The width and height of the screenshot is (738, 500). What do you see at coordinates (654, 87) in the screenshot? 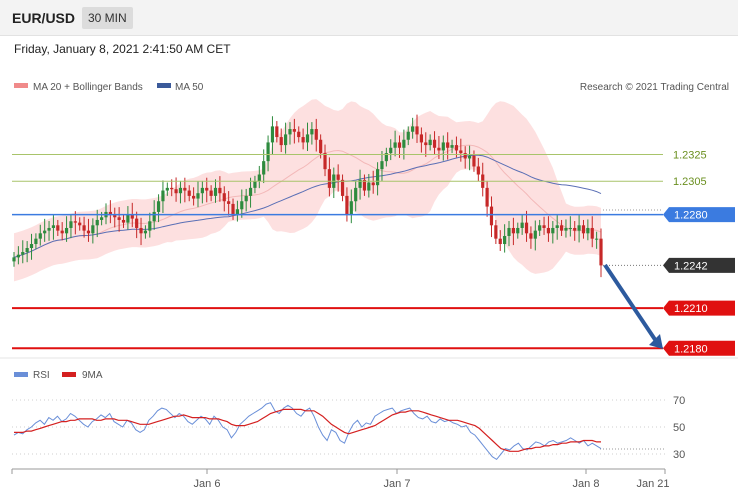
I see `credit-label: Research © 2021 Trading Central` at bounding box center [654, 87].